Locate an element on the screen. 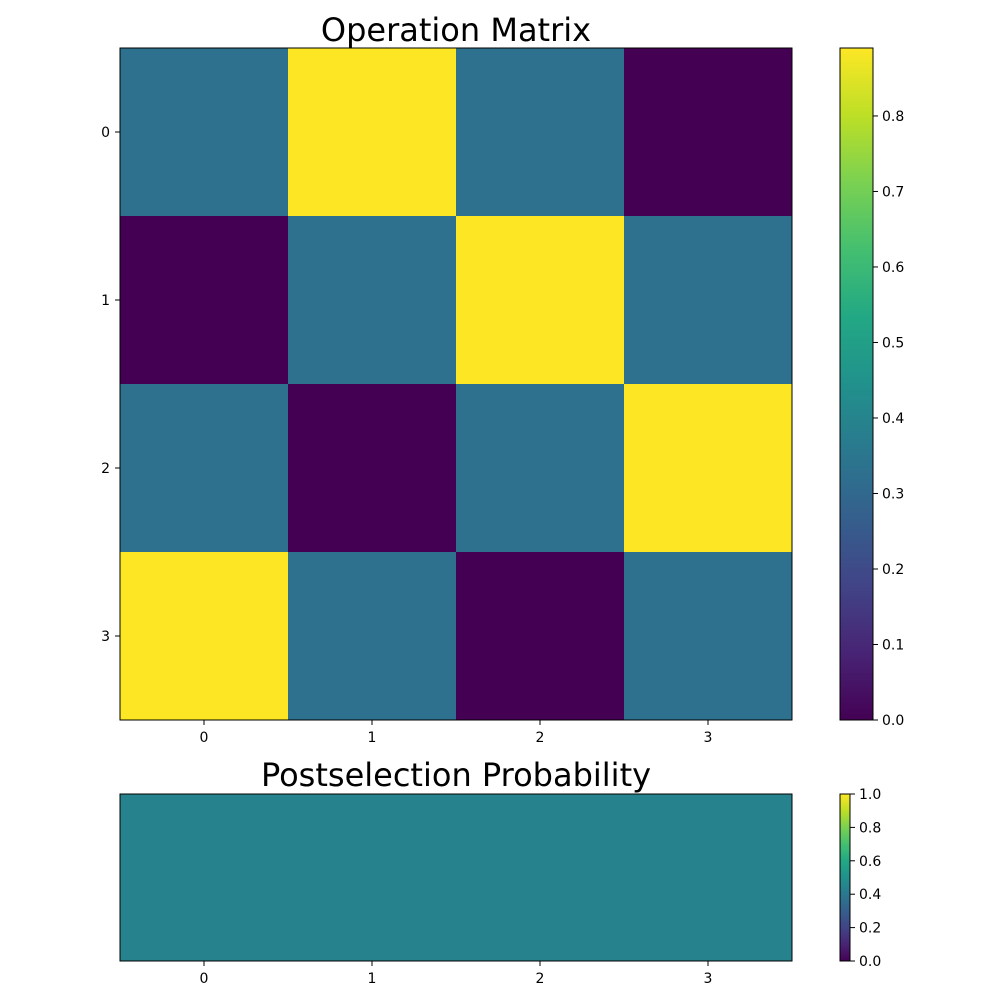 The height and width of the screenshot is (1000, 1000). colorbar-tick-label: 1.0 is located at coordinates (870, 795).